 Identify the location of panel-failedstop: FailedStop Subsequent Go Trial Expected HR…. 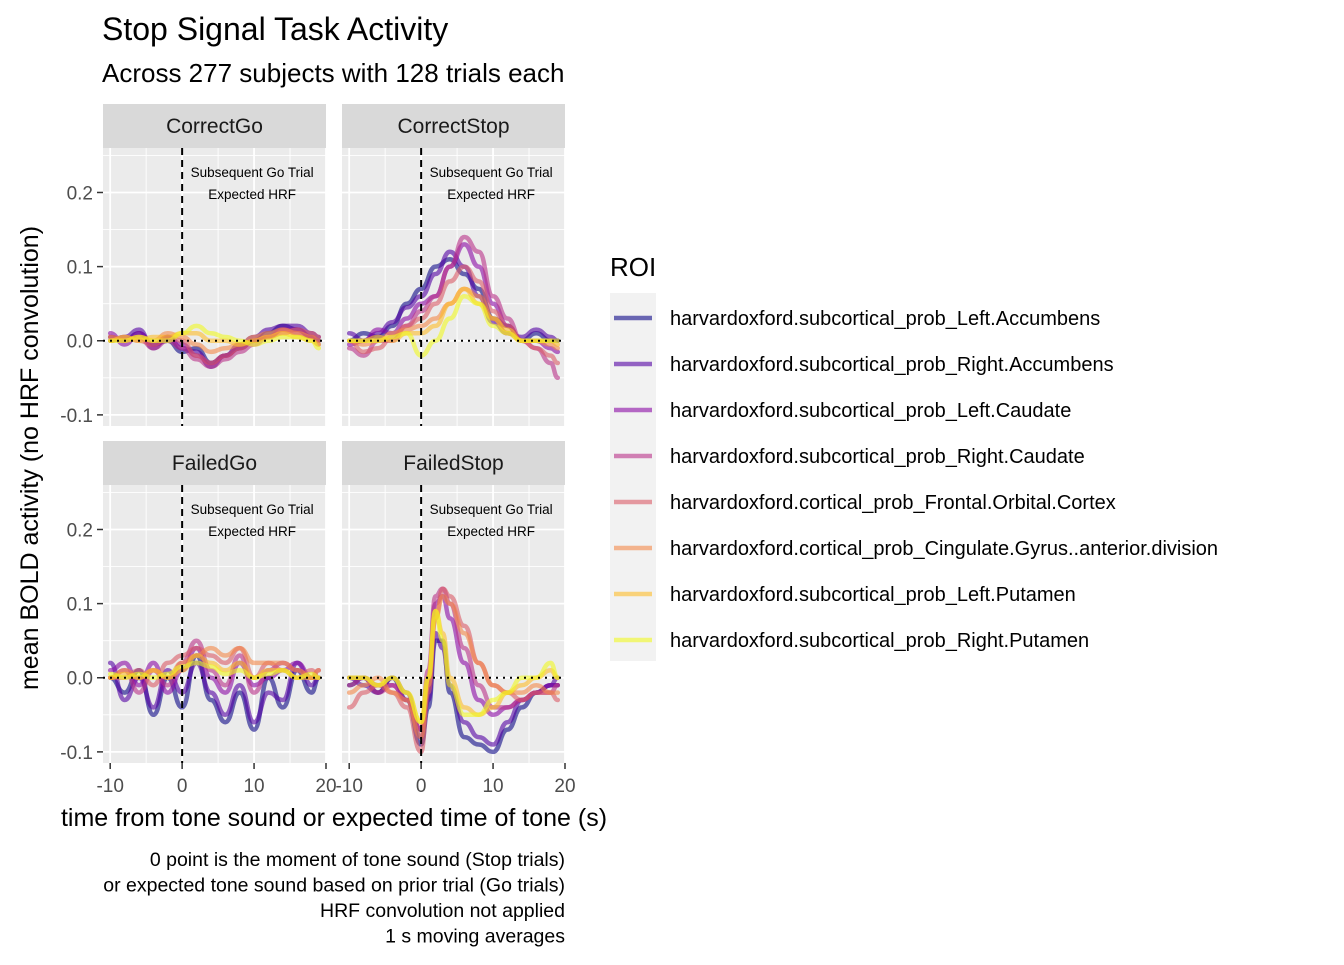
(455, 619).